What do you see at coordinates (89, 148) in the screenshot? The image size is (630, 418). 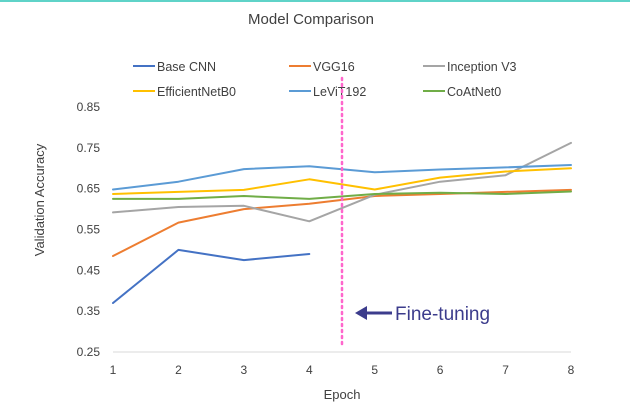 I see `y-tick-label: 0.75` at bounding box center [89, 148].